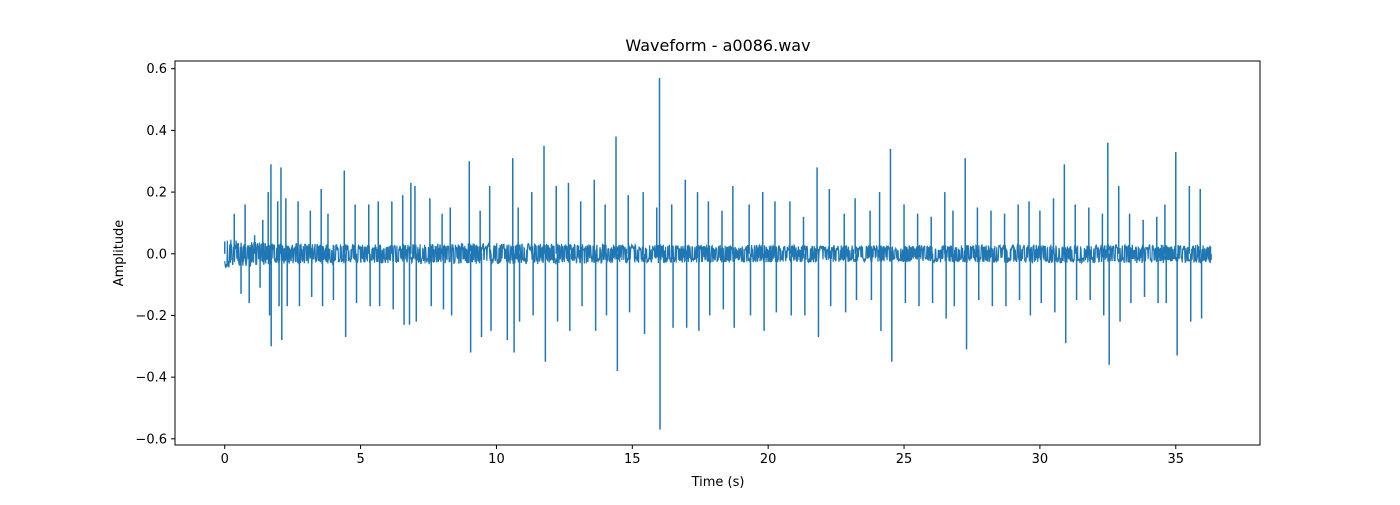 Image resolution: width=1400 pixels, height=505 pixels. What do you see at coordinates (225, 459) in the screenshot?
I see `x-tick-label: 0` at bounding box center [225, 459].